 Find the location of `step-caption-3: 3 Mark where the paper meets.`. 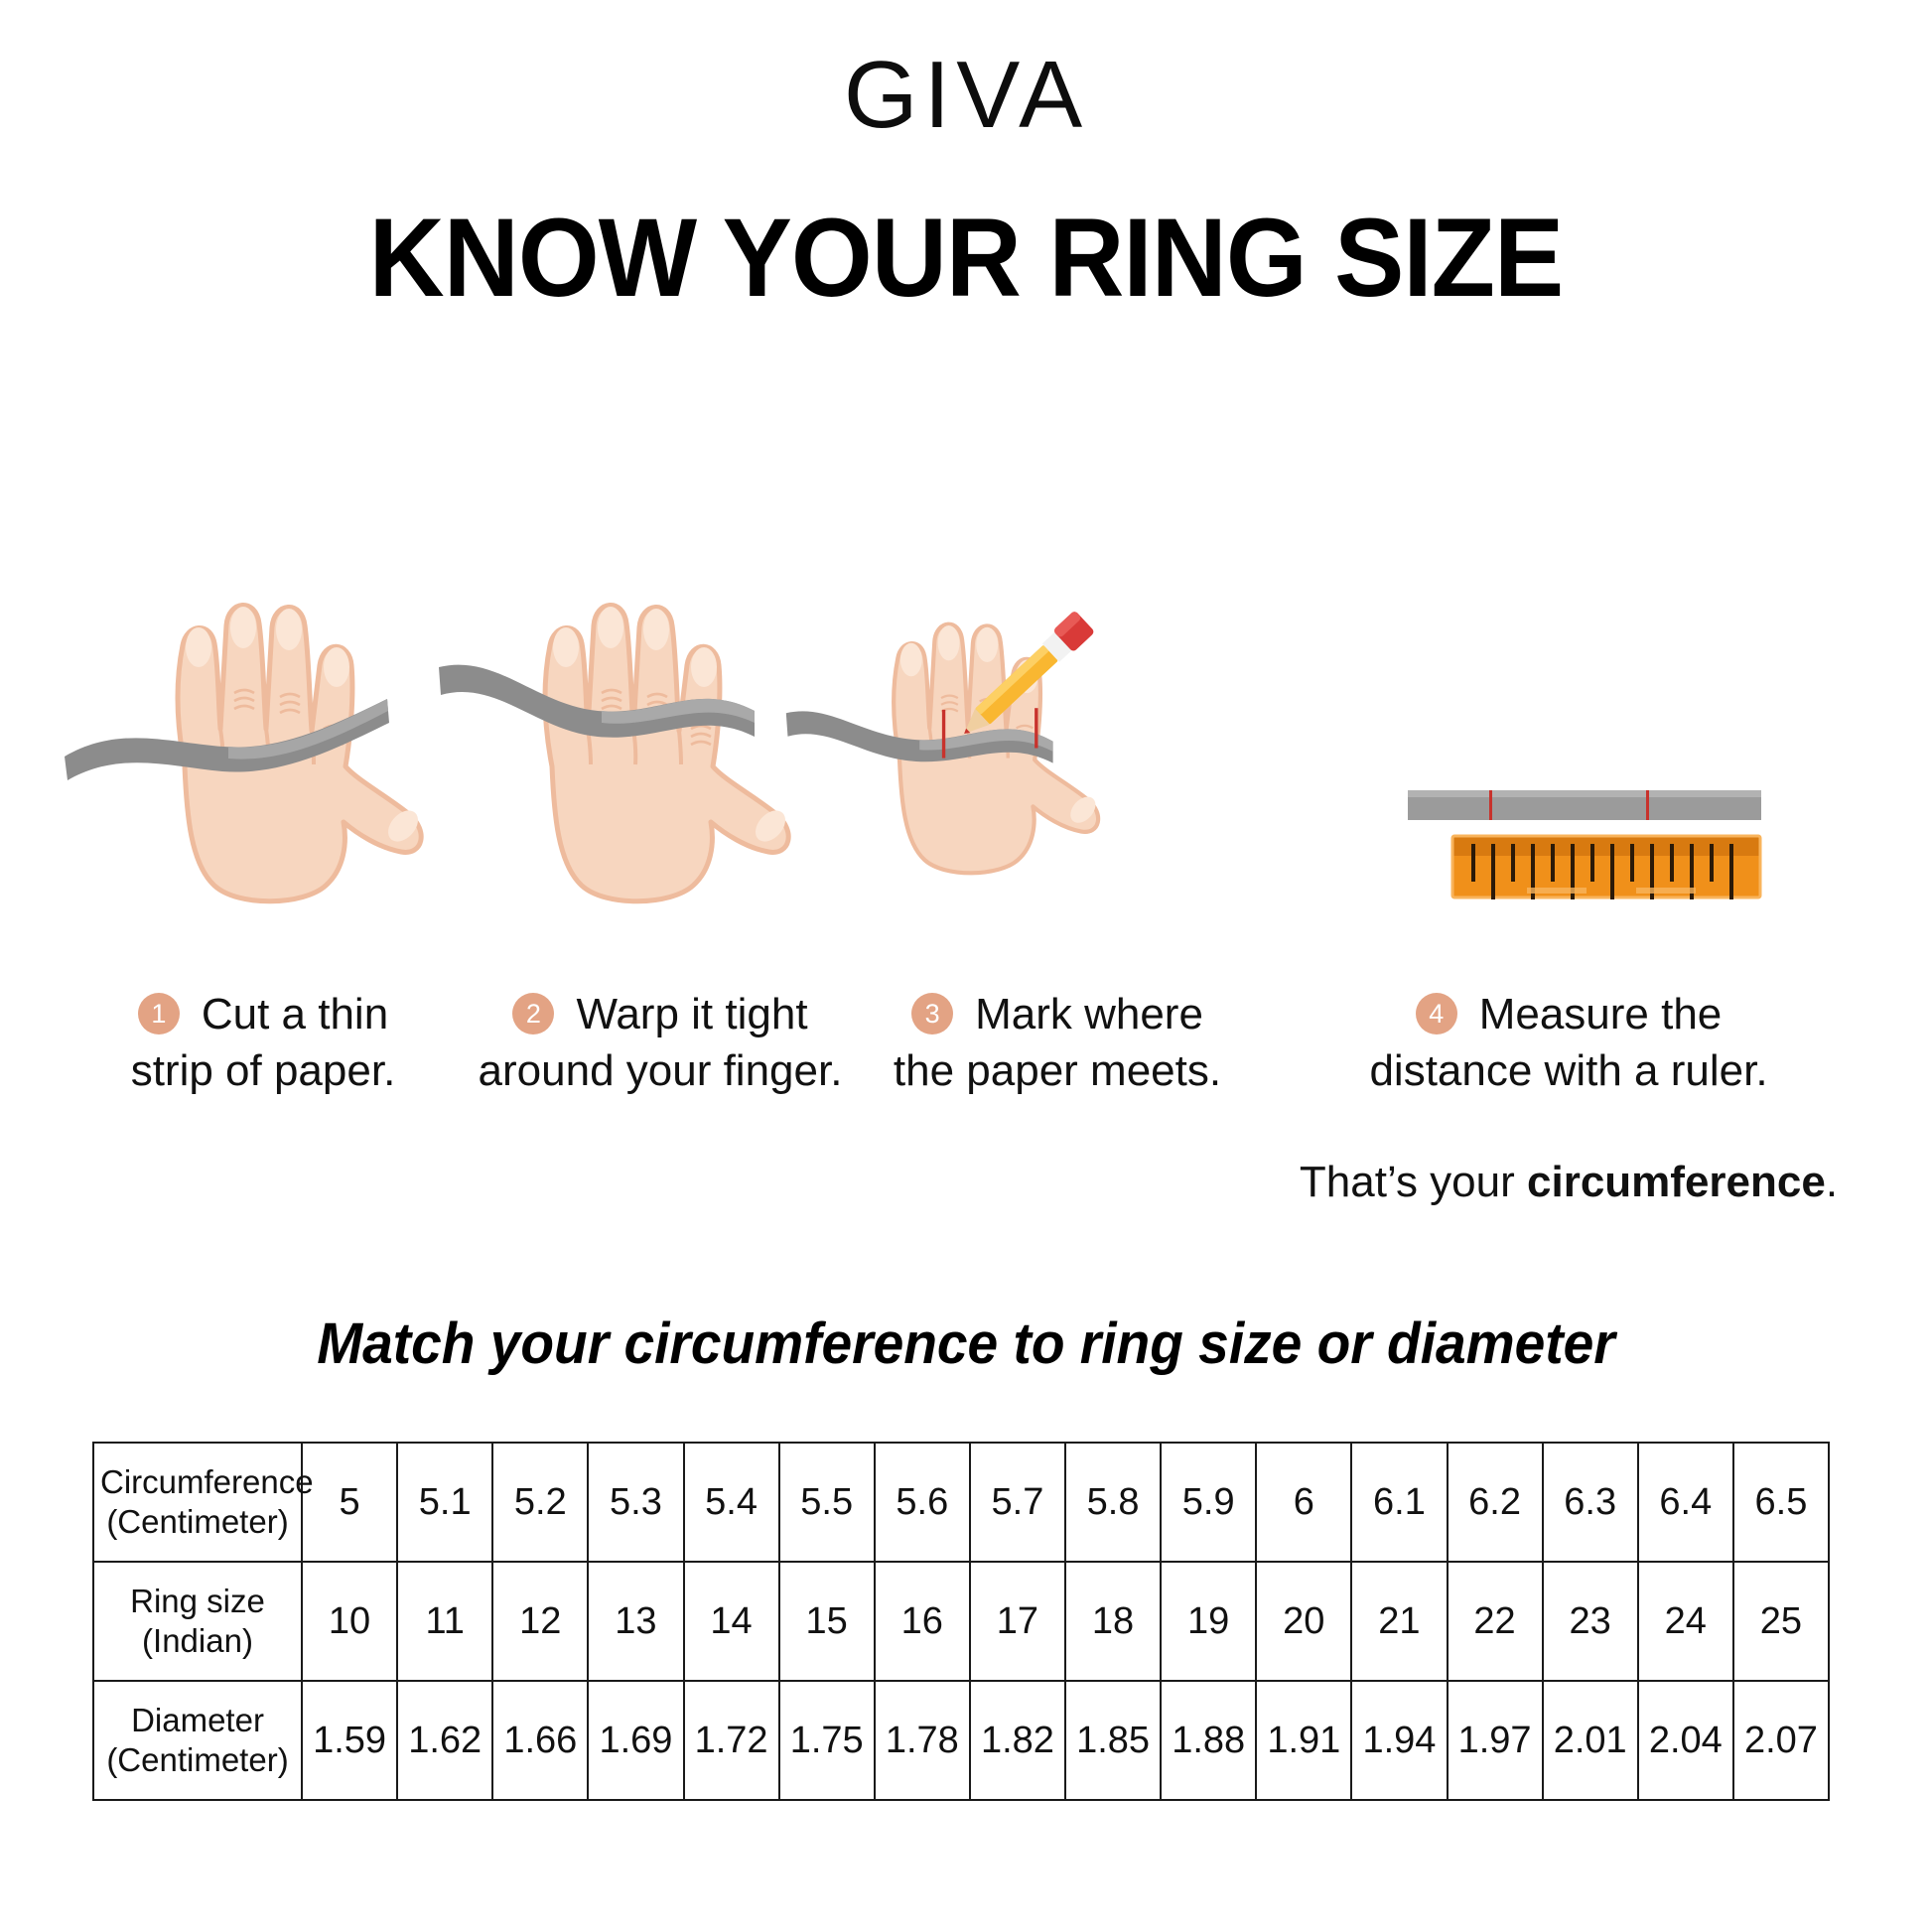

step-caption-3: 3 Mark where the paper meets. is located at coordinates (1058, 1043).